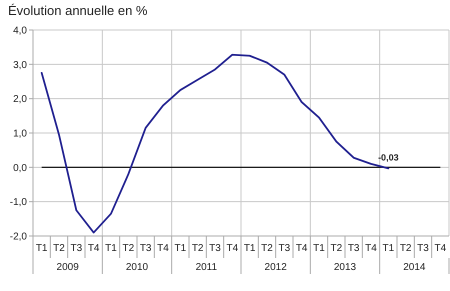 The image size is (450, 291). I want to click on text: 2014, so click(414, 267).